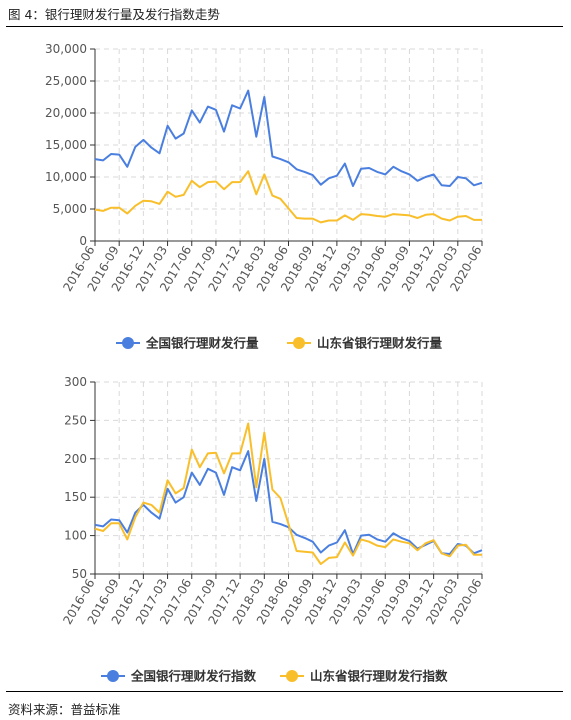  Describe the element at coordinates (83, 241) in the screenshot. I see `y-tick-label: 0` at that location.